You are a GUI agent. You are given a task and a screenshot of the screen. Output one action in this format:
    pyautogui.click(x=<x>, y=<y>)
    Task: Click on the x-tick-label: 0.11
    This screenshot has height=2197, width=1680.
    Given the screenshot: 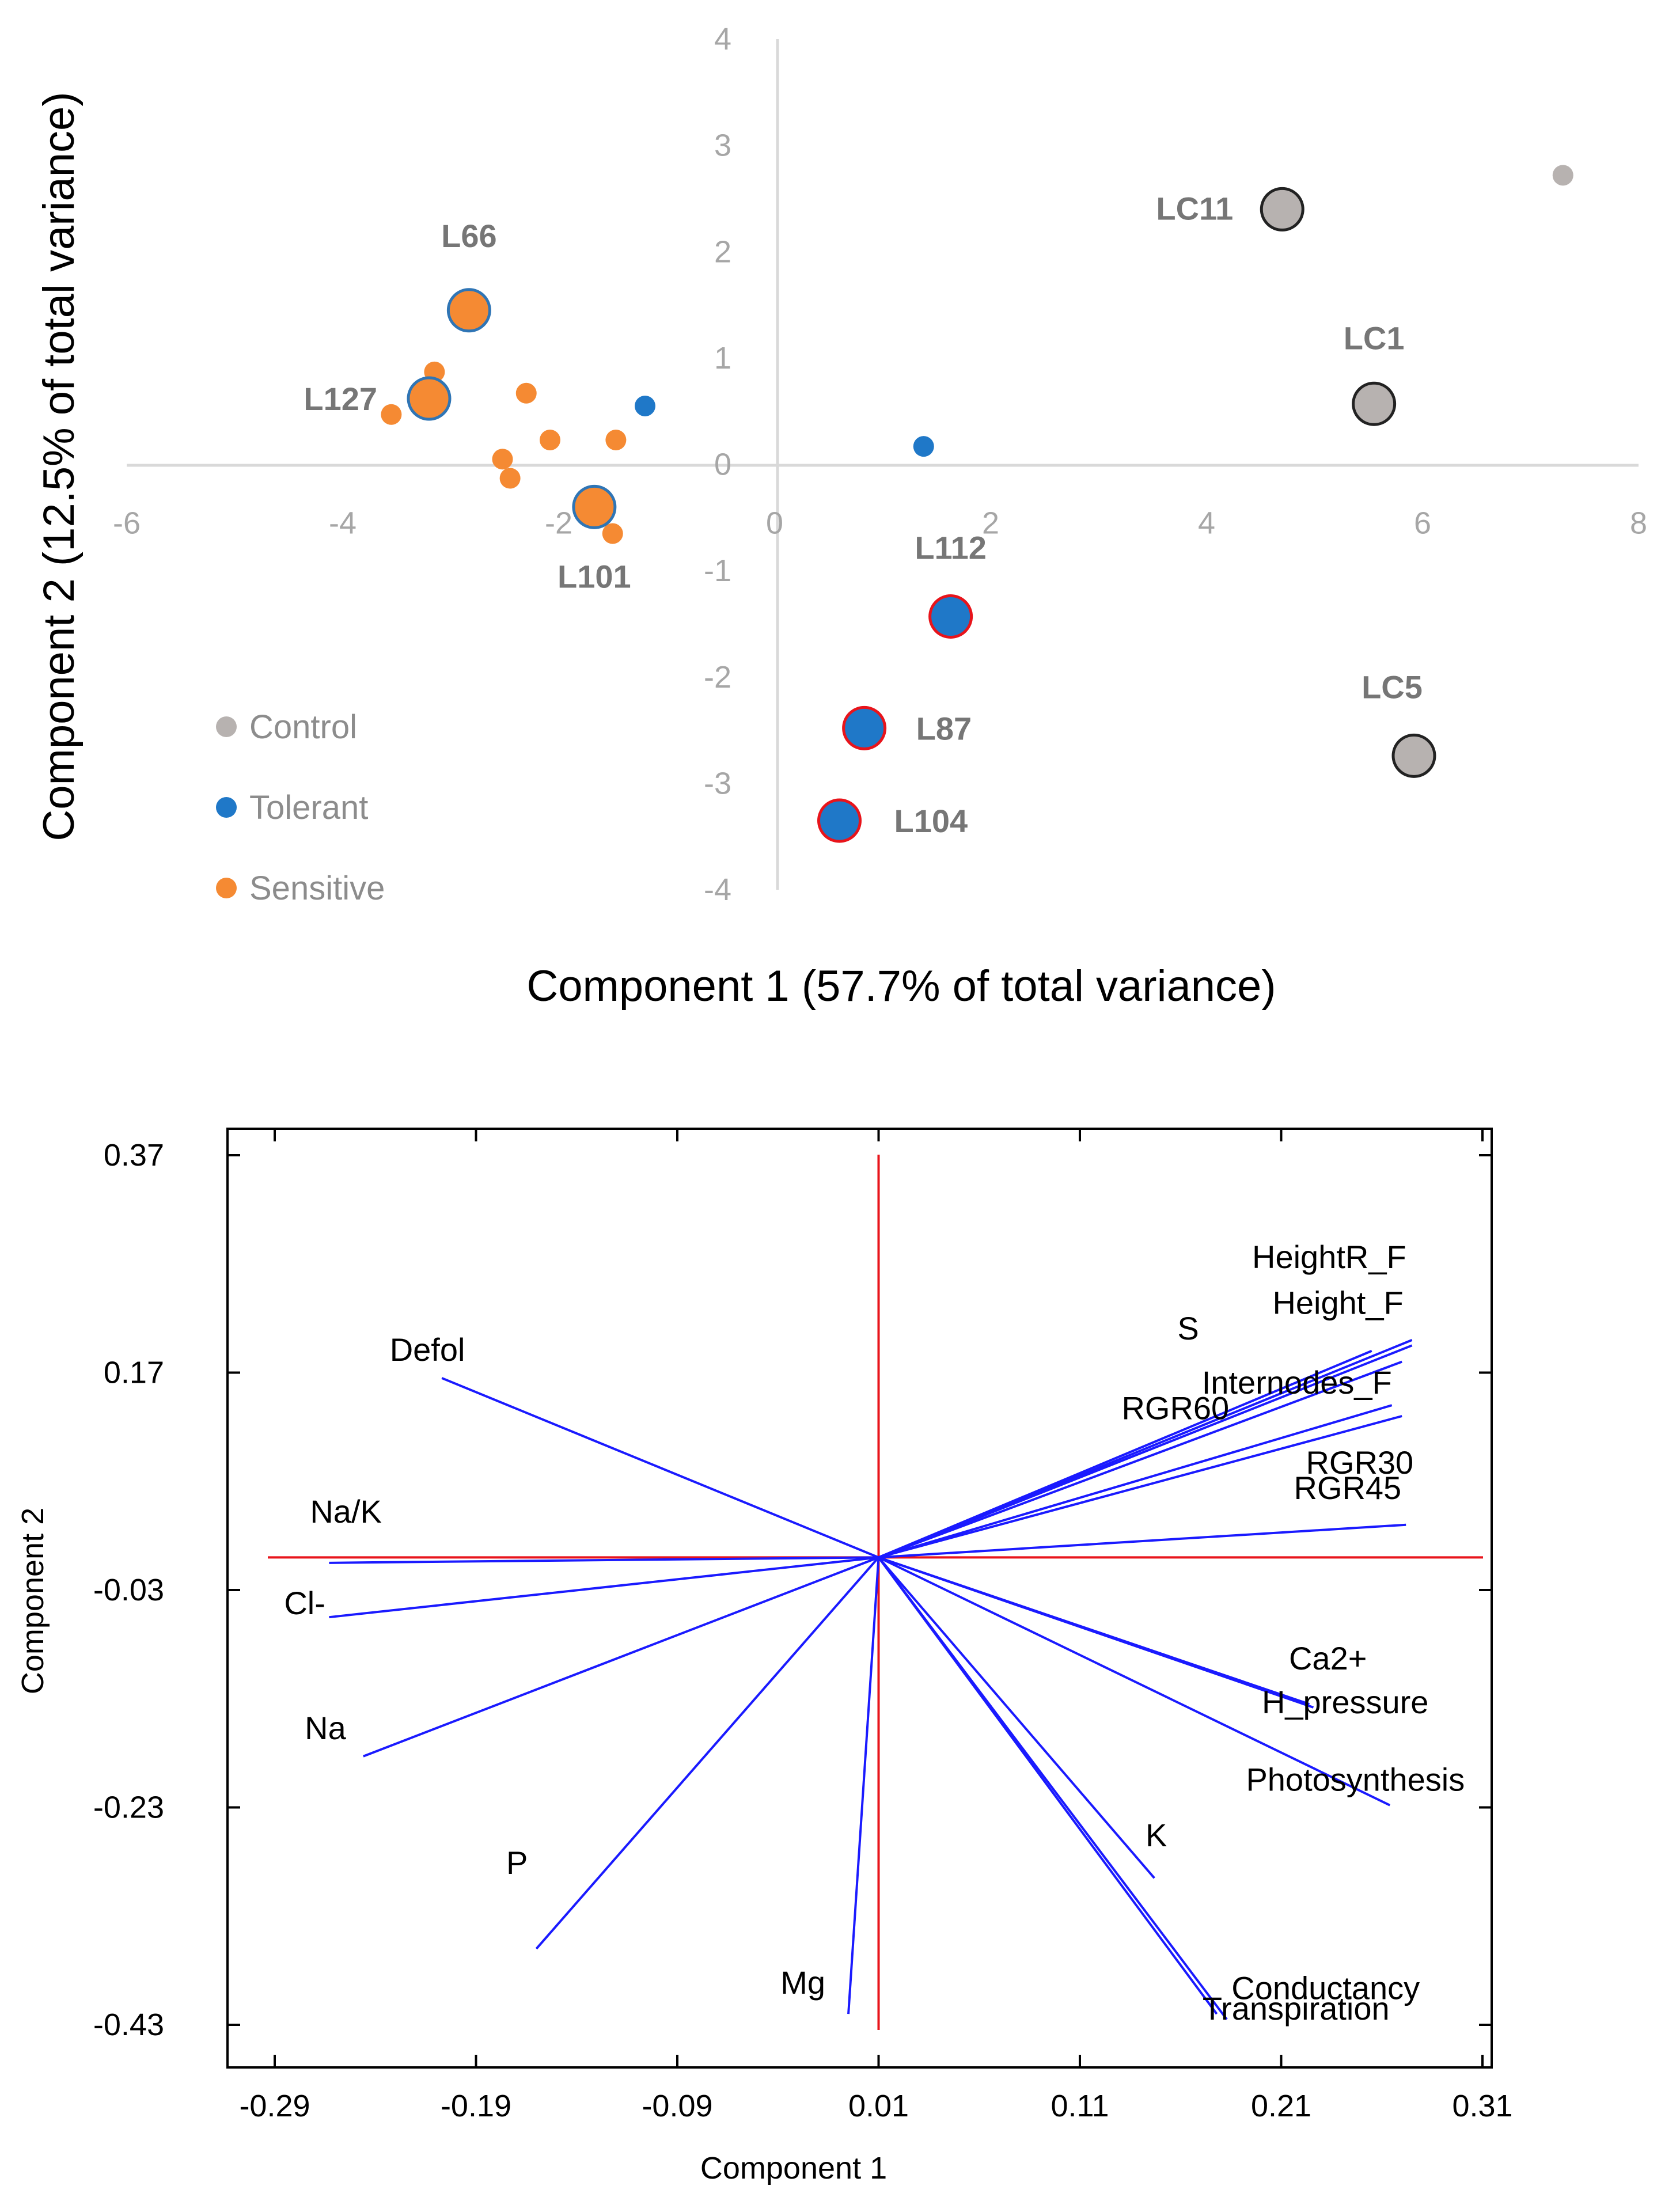 What is the action you would take?
    pyautogui.click(x=1080, y=2106)
    